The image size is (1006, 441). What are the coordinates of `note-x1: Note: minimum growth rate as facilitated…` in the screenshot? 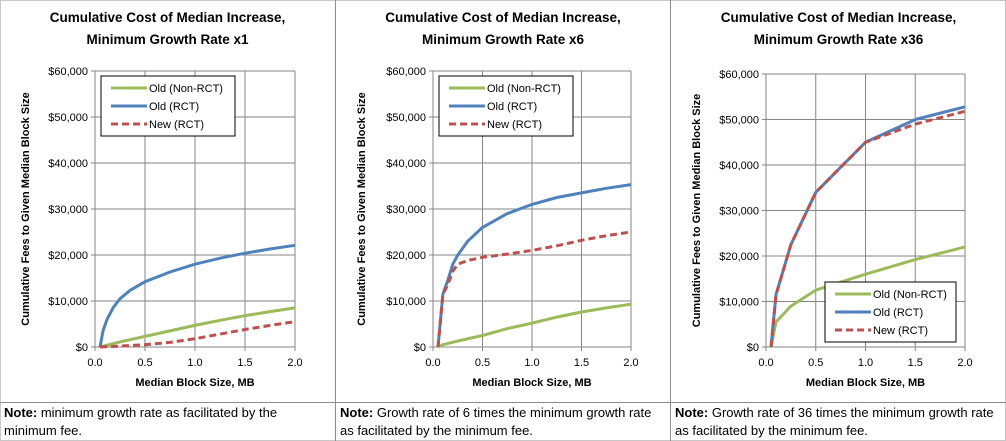 It's located at (167, 422).